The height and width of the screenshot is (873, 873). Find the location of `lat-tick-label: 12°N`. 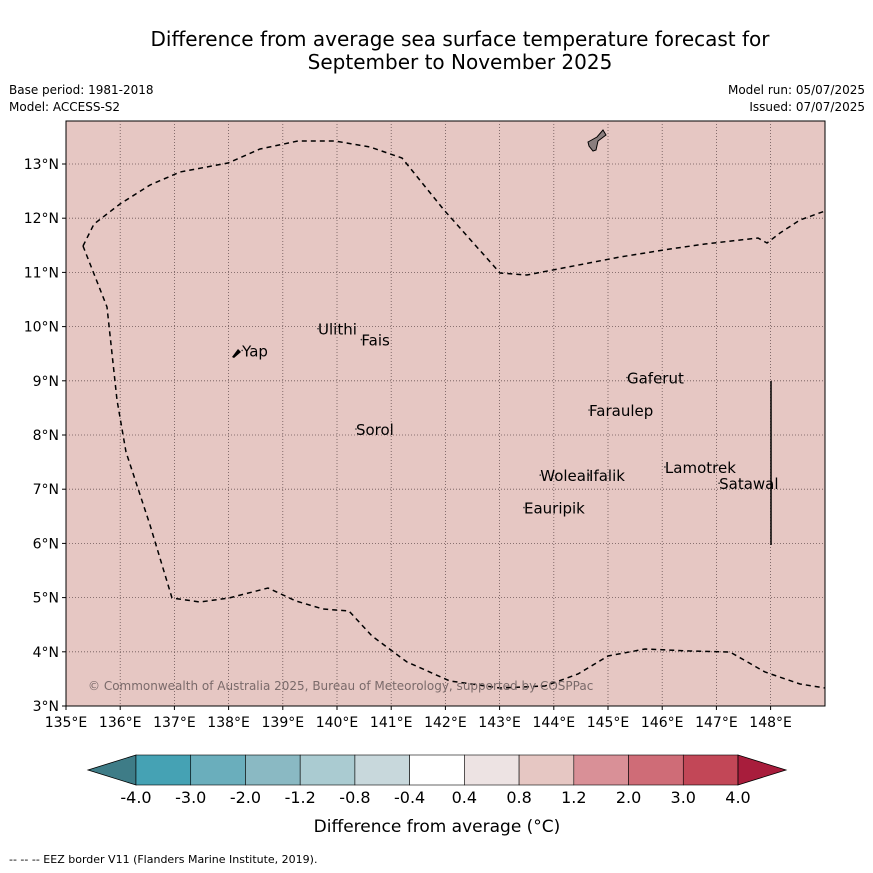

lat-tick-label: 12°N is located at coordinates (41, 219).